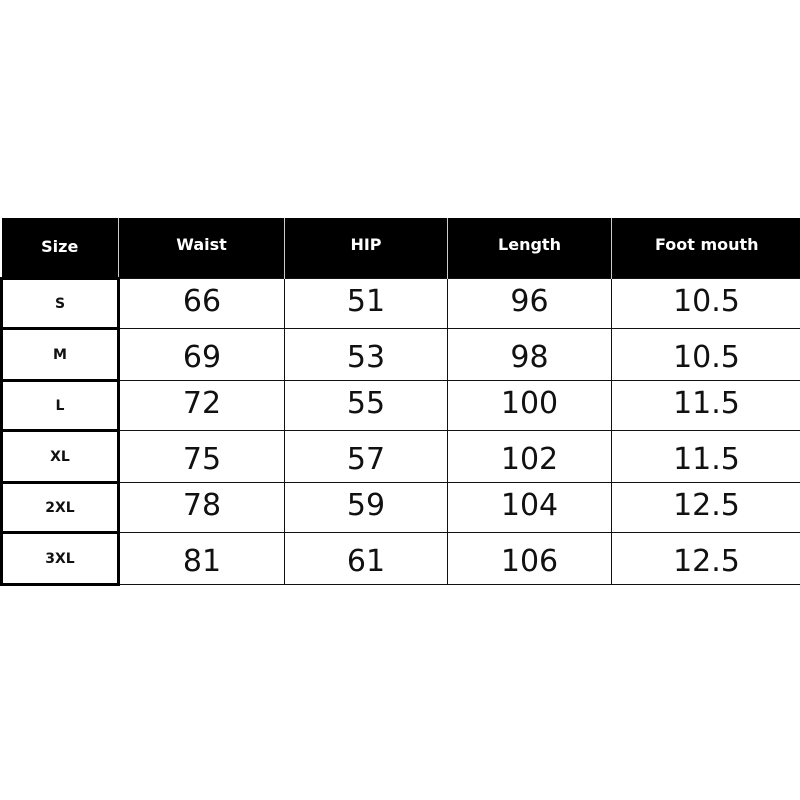  What do you see at coordinates (705, 248) in the screenshot?
I see `header-foot-mouth: Foot mouth` at bounding box center [705, 248].